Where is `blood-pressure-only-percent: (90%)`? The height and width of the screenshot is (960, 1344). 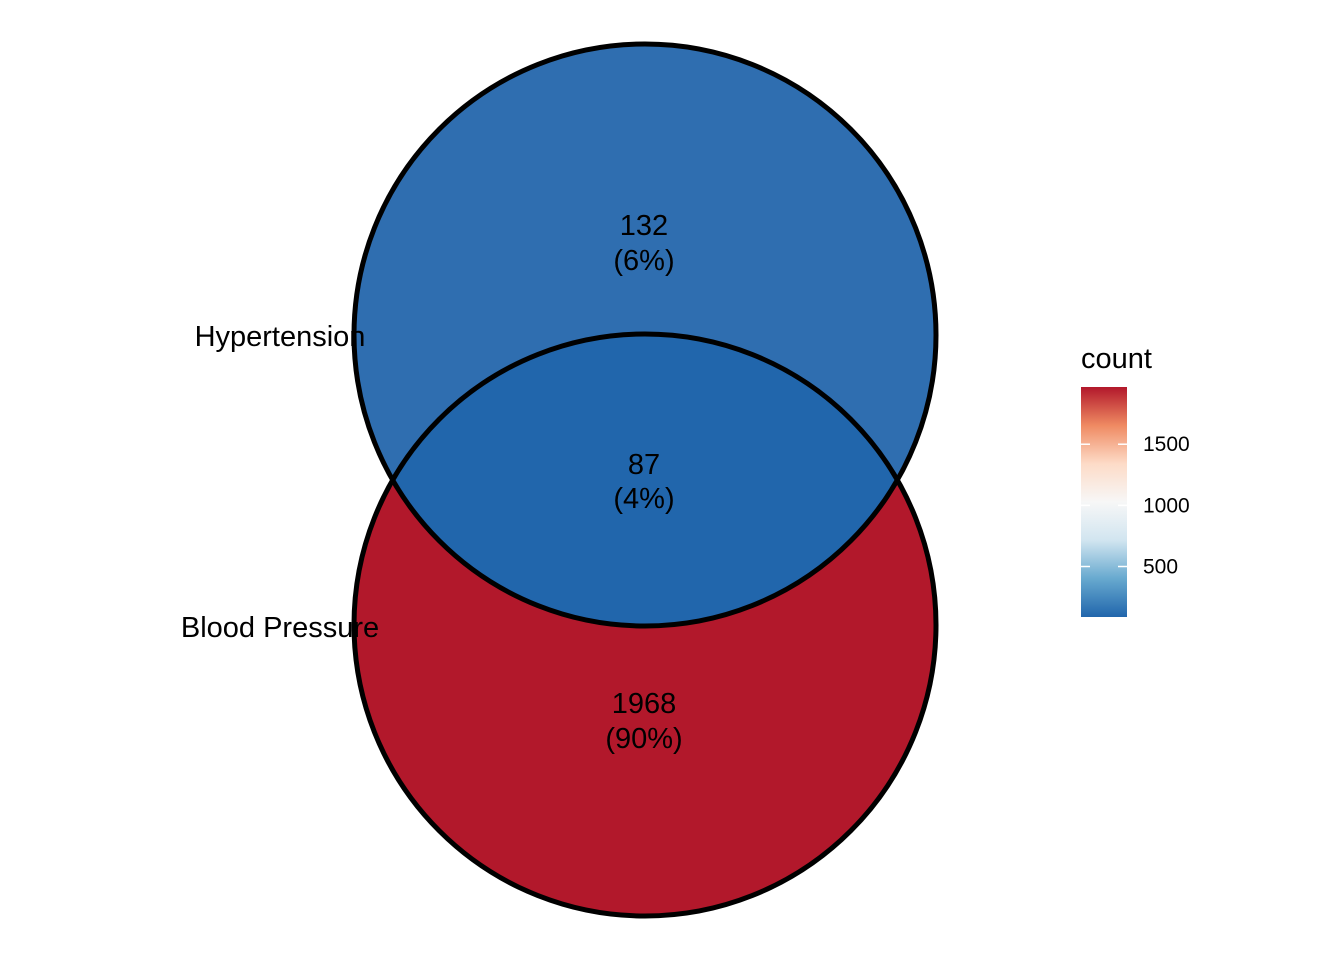
blood-pressure-only-percent: (90%) is located at coordinates (643, 739).